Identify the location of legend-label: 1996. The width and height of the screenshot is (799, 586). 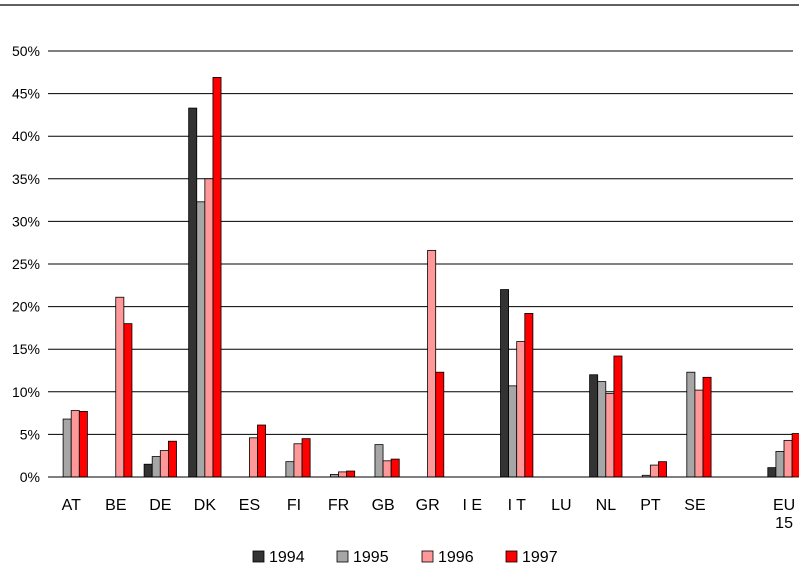
(456, 557).